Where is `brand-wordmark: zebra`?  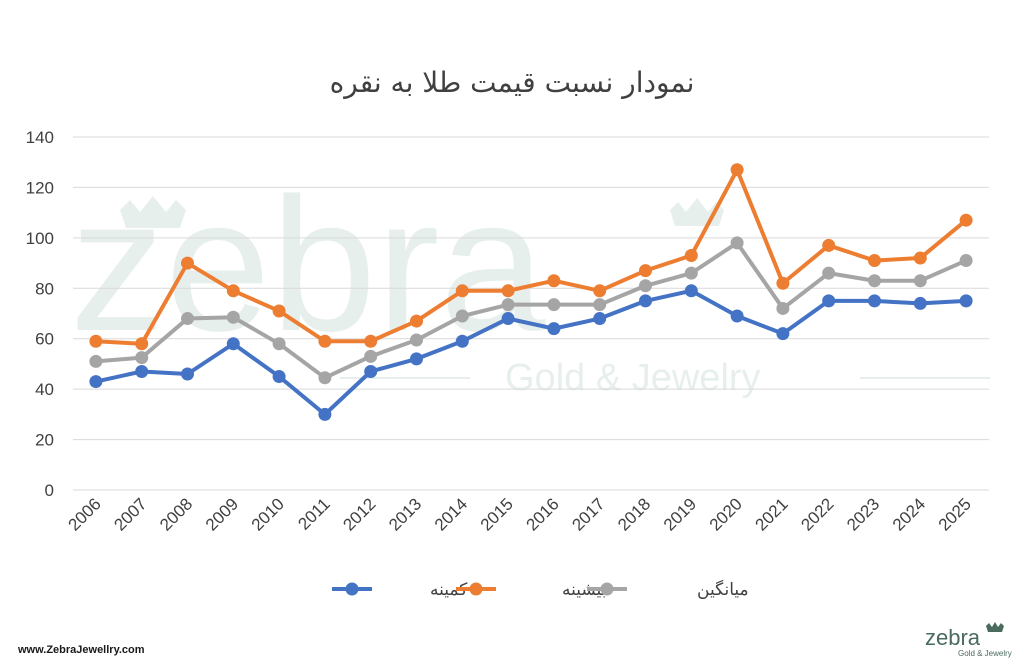 brand-wordmark: zebra is located at coordinates (953, 637).